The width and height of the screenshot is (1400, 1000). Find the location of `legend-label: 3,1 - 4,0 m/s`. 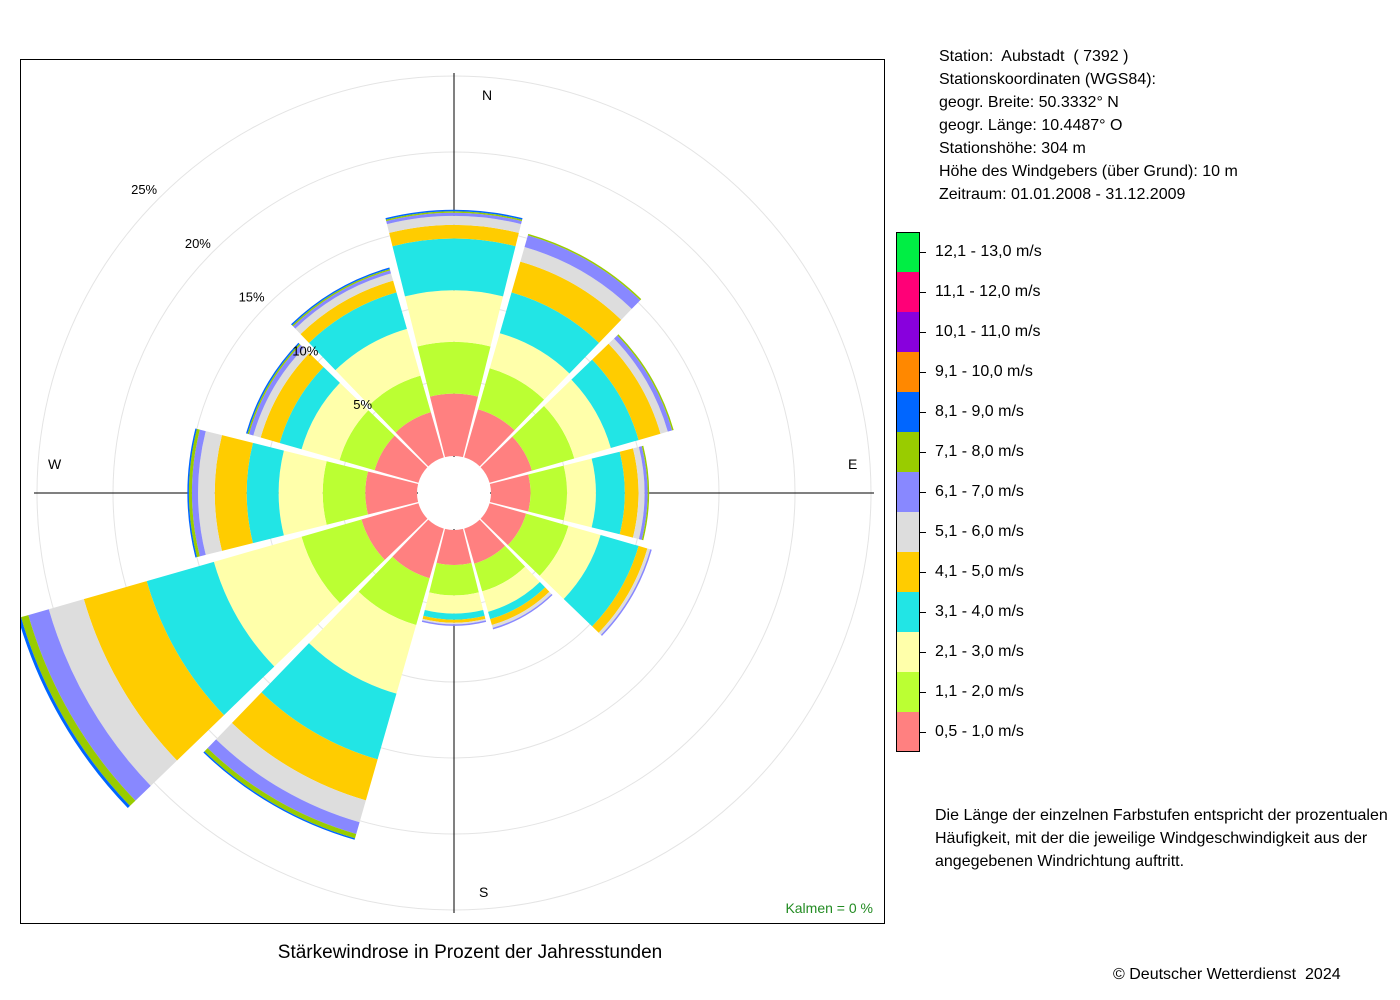

legend-label: 3,1 - 4,0 m/s is located at coordinates (979, 611).